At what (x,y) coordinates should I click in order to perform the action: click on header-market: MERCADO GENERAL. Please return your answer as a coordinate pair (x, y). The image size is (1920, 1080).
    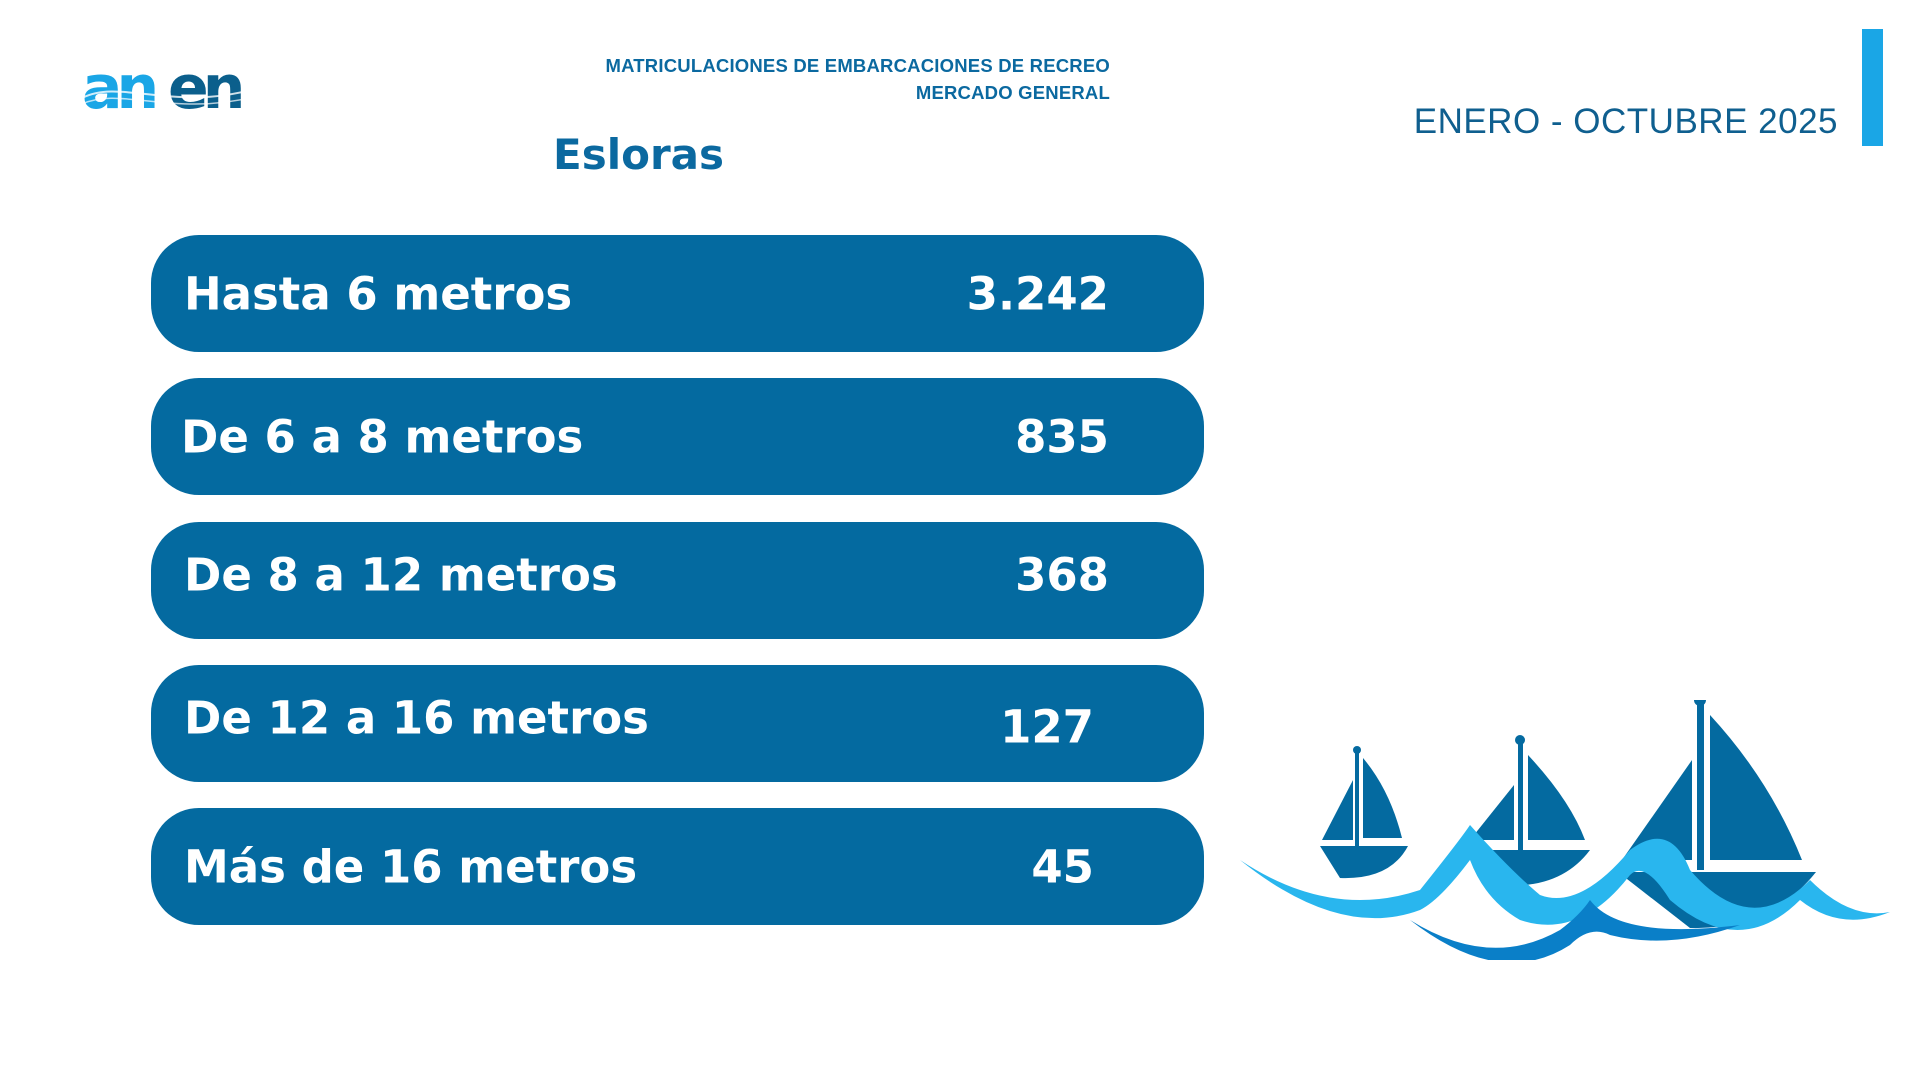
    Looking at the image, I should click on (1012, 92).